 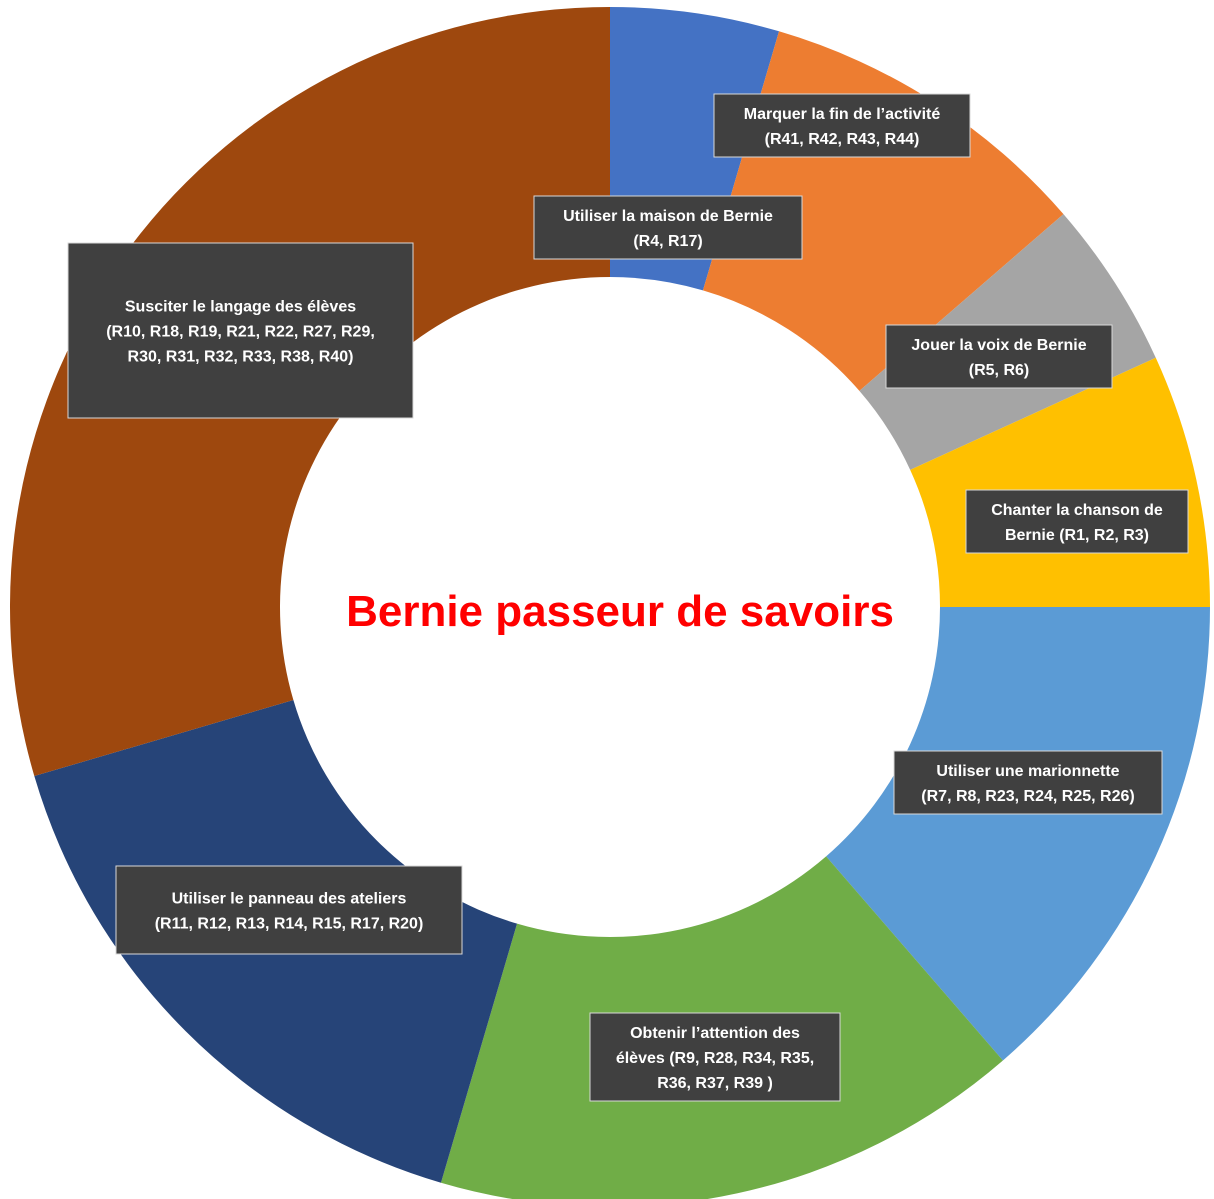 I want to click on slice-label-text: élèves (R9, R28, R34, R35,, so click(x=715, y=1058).